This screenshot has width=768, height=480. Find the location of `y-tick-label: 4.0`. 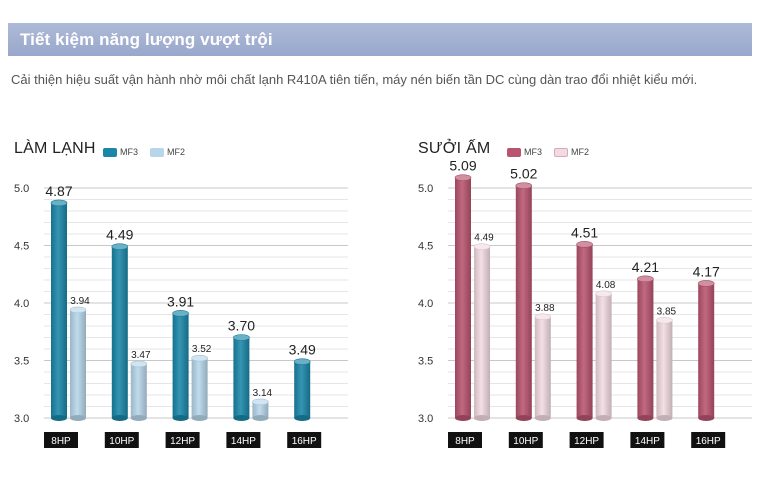

y-tick-label: 4.0 is located at coordinates (21, 304).